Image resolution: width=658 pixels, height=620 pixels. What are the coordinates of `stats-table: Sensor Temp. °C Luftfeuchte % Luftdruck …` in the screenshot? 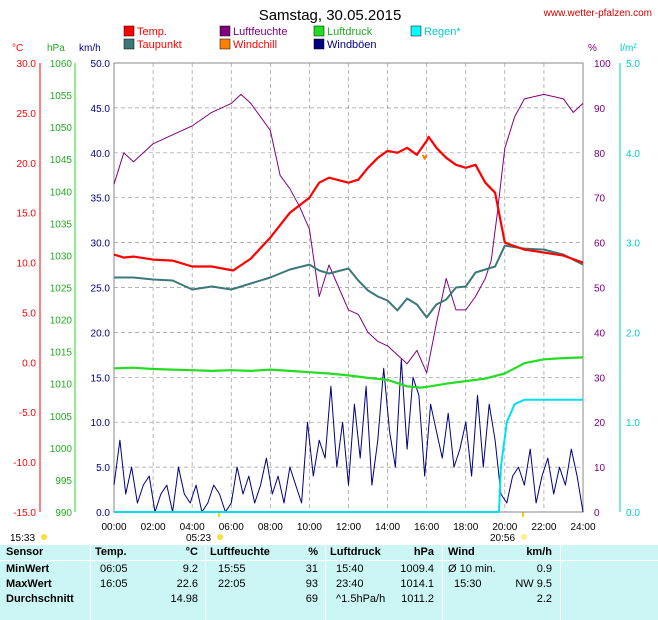 It's located at (329, 582).